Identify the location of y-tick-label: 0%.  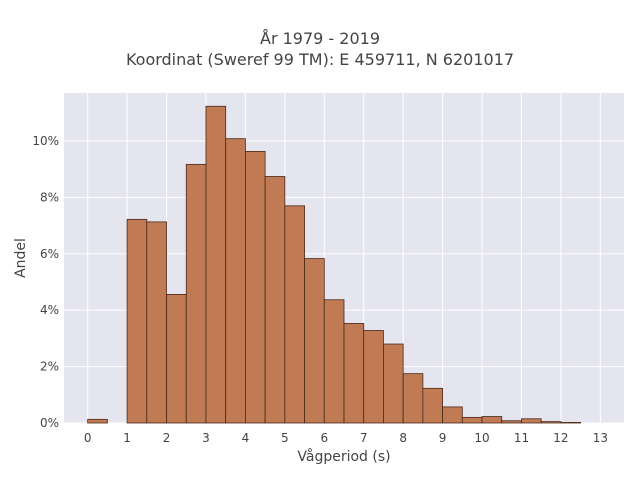
(49, 423).